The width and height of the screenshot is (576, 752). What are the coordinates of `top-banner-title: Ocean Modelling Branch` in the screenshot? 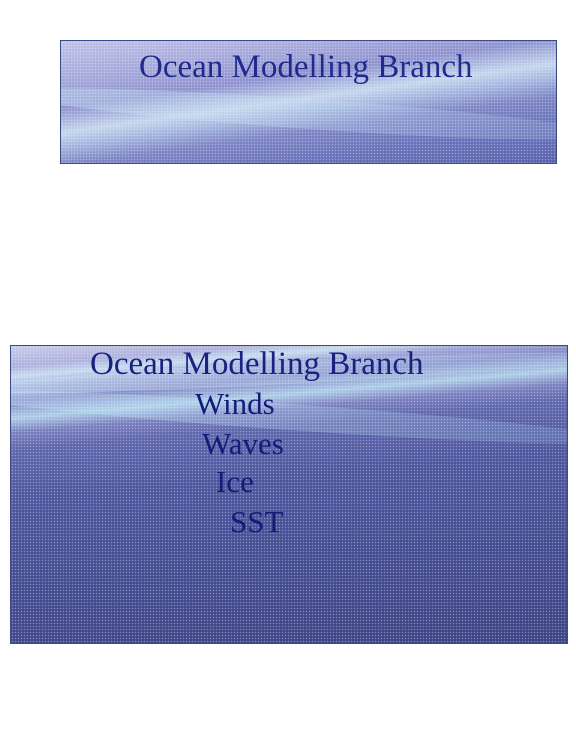 It's located at (306, 67).